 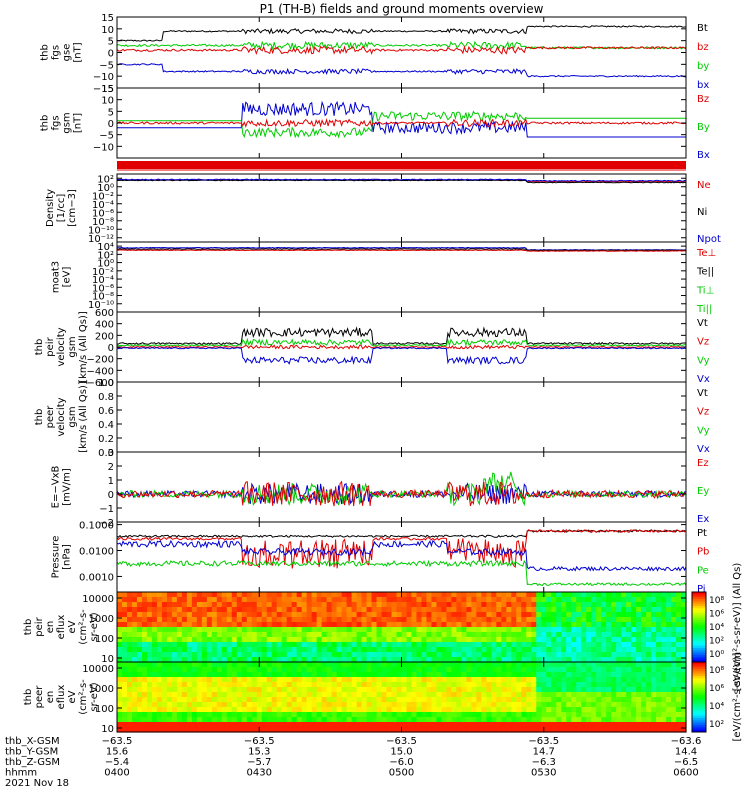 What do you see at coordinates (39, 697) in the screenshot?
I see `y-axis-label: peer` at bounding box center [39, 697].